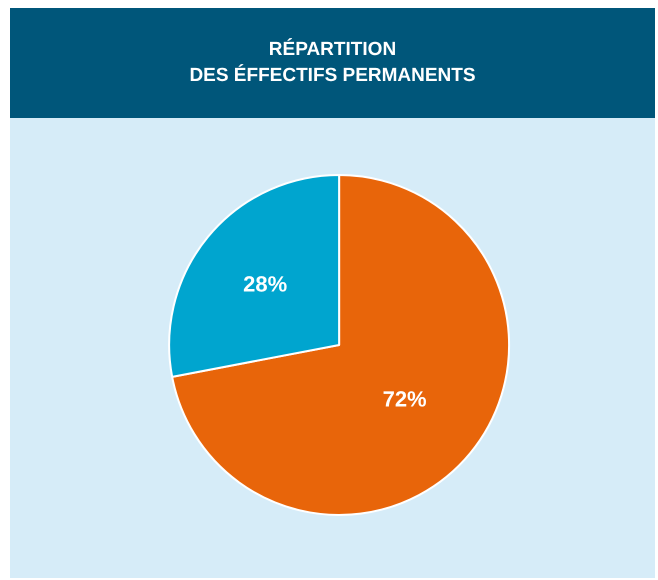 This screenshot has width=658, height=580. Describe the element at coordinates (404, 399) in the screenshot. I see `data-label: 72%` at that location.